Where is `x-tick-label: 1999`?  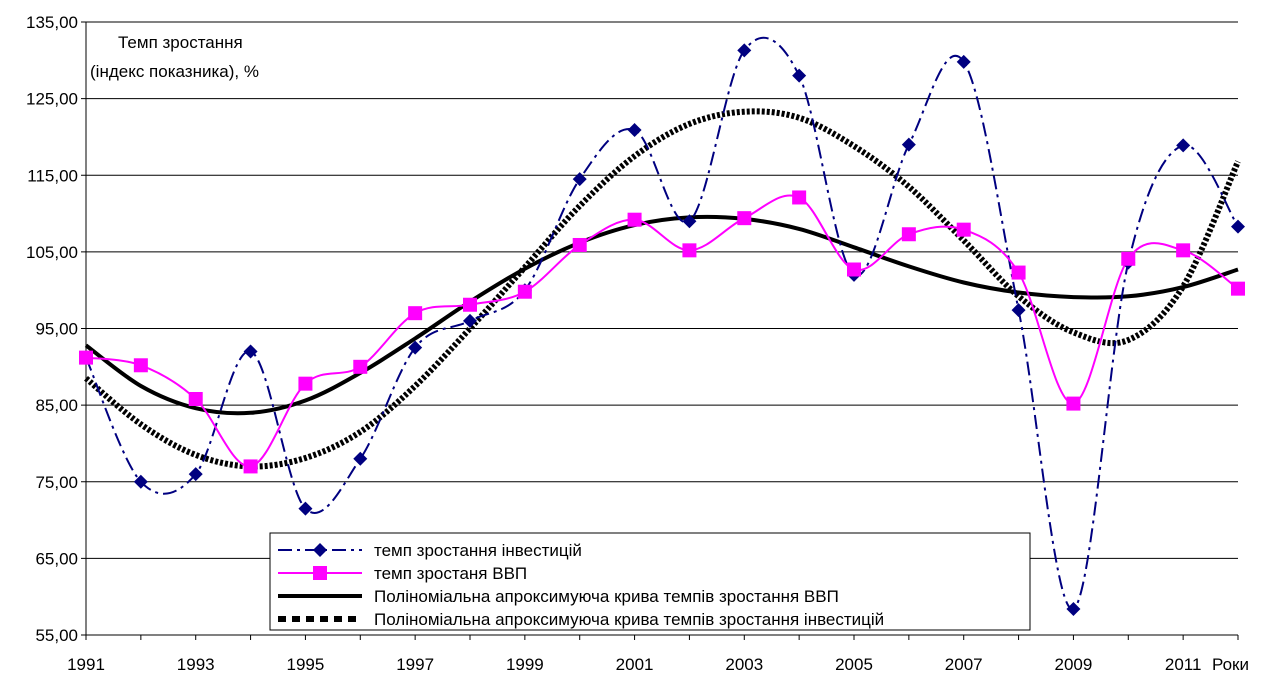
x-tick-label: 1999 is located at coordinates (525, 664).